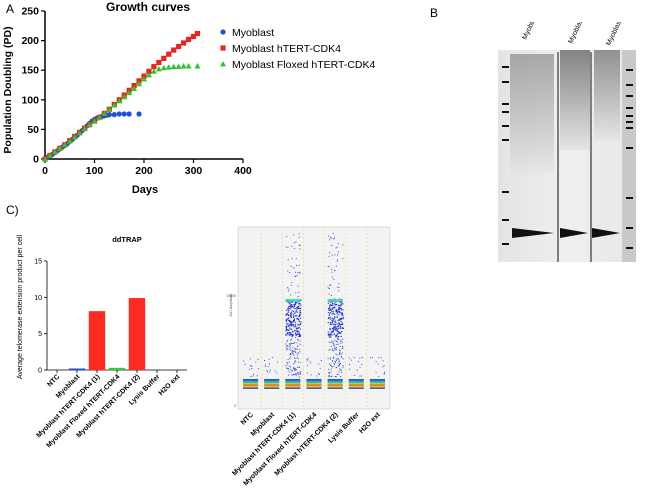  I want to click on growth-axes: 0 100 200 300 400 0 50 100 150 200 250, so click(136, 92).